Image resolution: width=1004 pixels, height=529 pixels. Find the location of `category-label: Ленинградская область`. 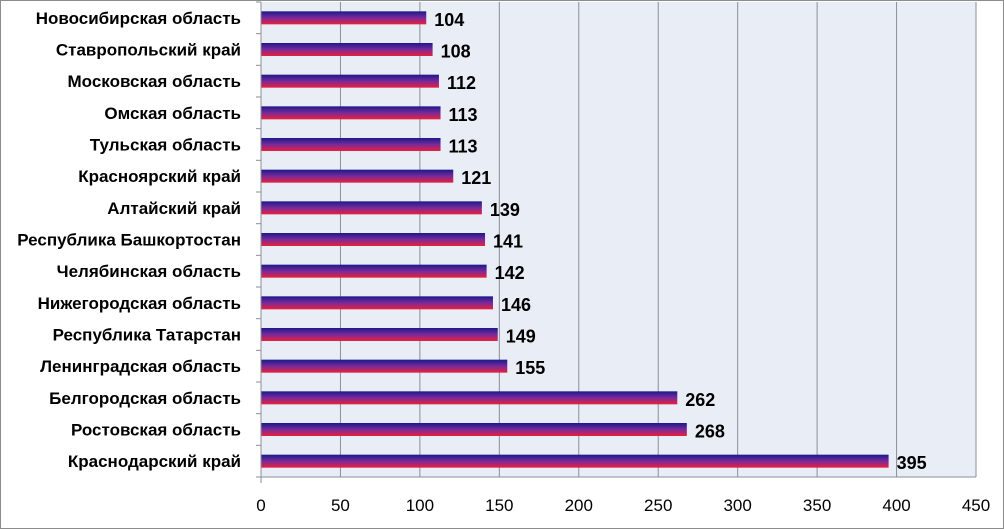

category-label: Ленинградская область is located at coordinates (140, 366).